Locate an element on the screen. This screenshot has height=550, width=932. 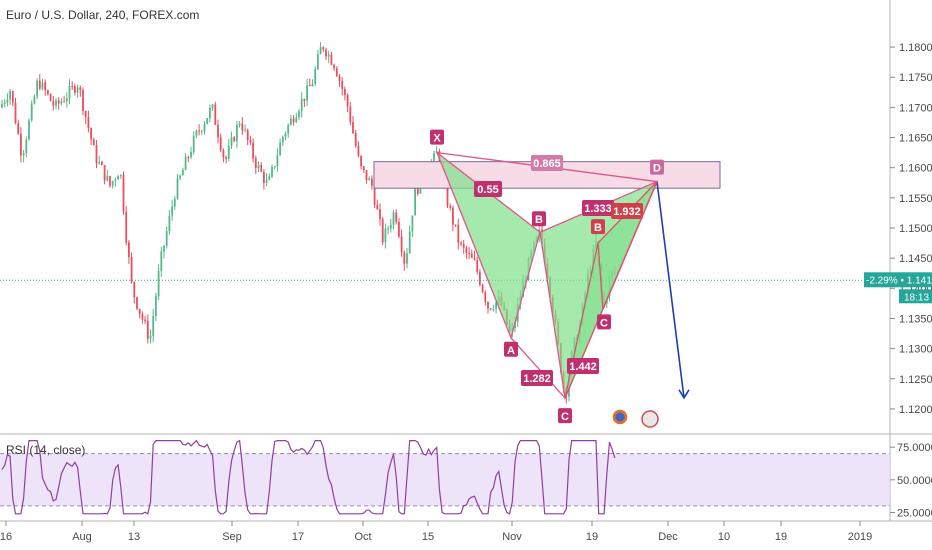
time-tick-label: 19 is located at coordinates (592, 537).